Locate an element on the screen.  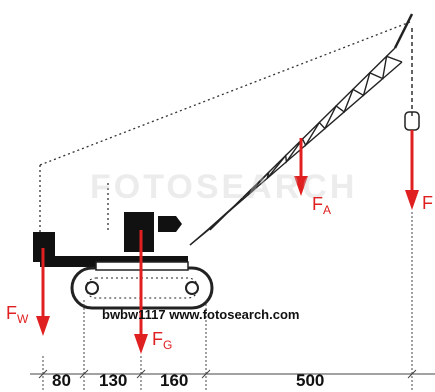
label-f-load: F is located at coordinates (427, 203).